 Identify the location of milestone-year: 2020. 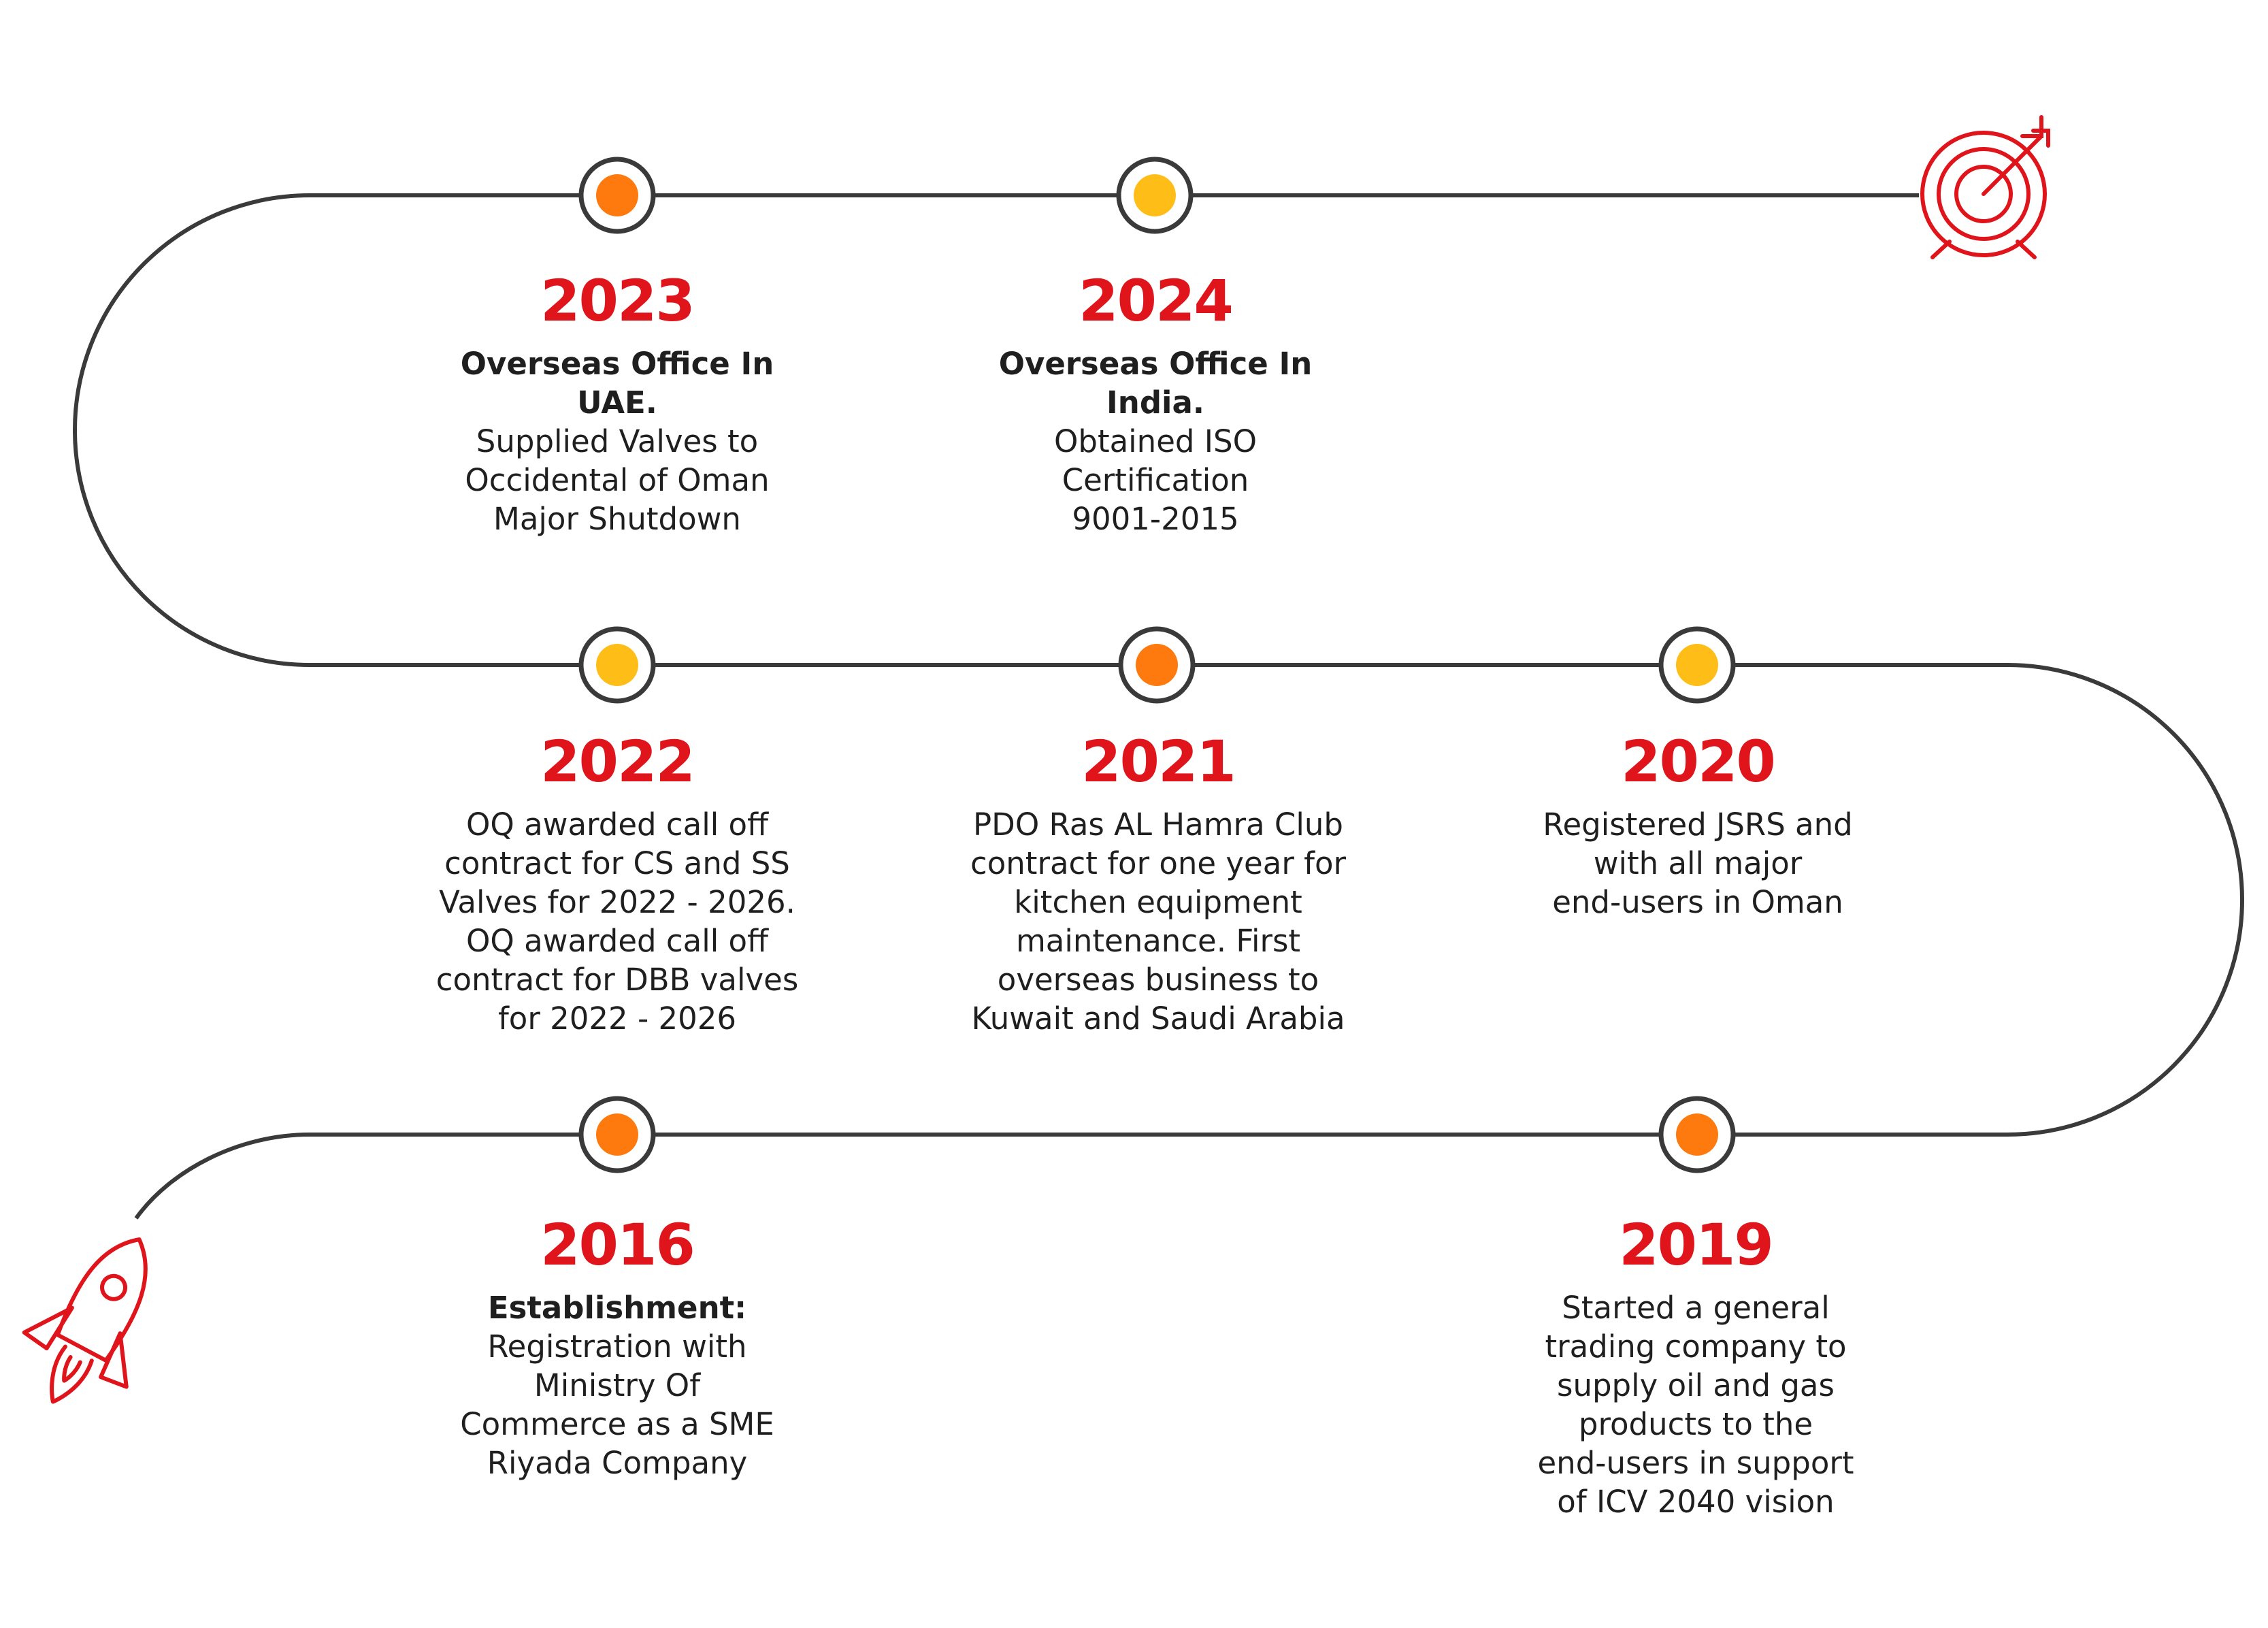
(1698, 762).